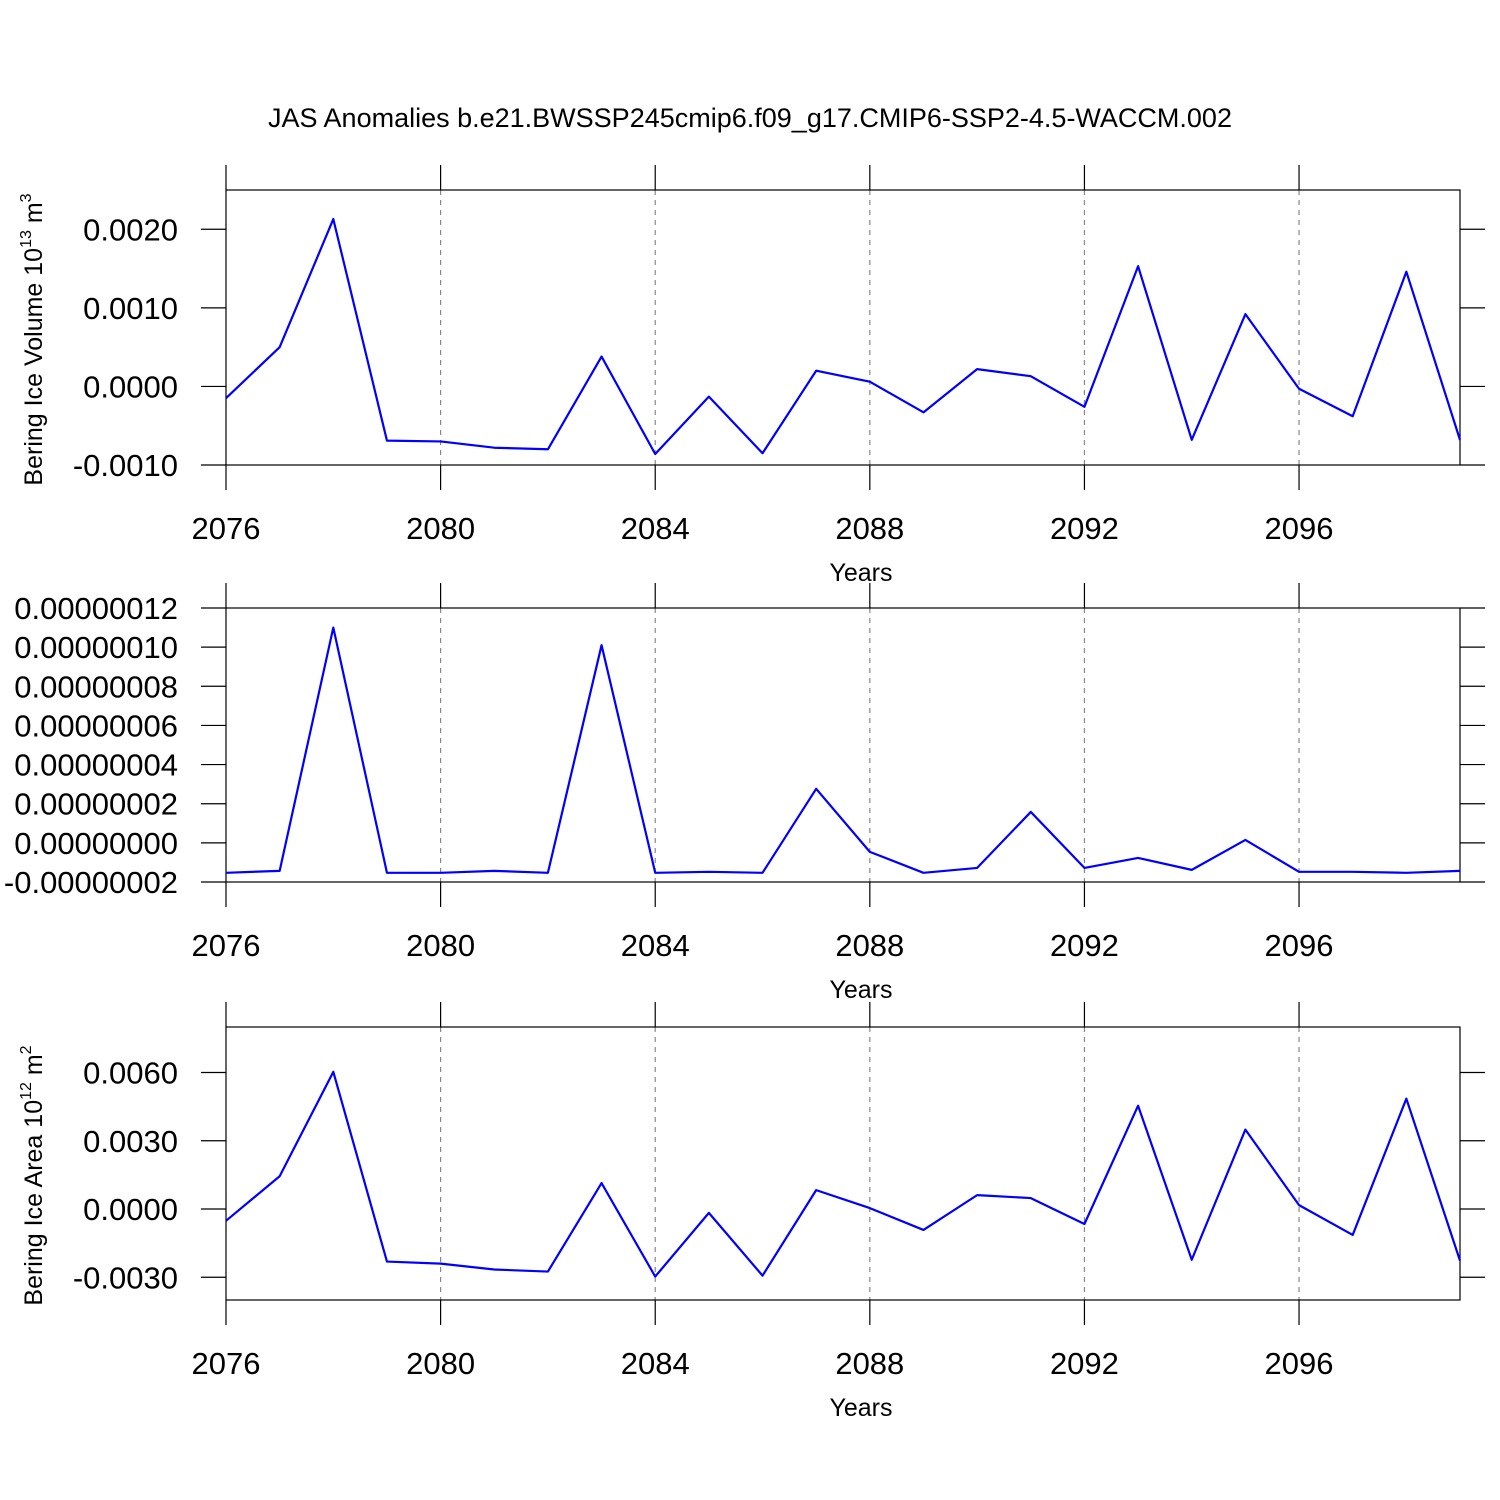  Describe the element at coordinates (91, 882) in the screenshot. I see `y-tick-label: -0.00000002` at that location.